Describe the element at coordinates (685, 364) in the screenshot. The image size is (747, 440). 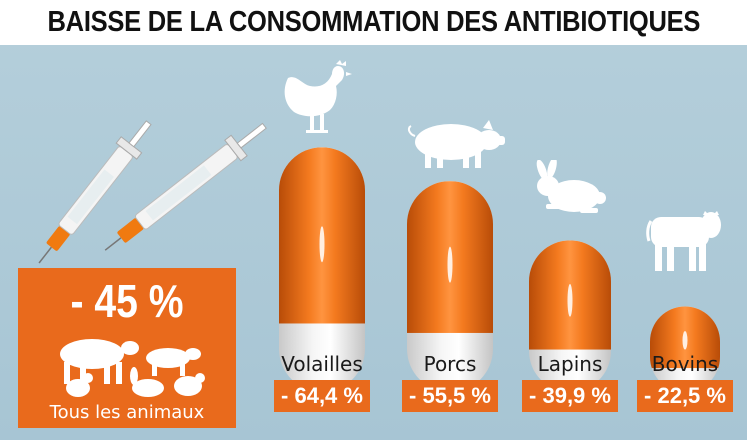
I see `category-label-bovins: Bovins` at that location.